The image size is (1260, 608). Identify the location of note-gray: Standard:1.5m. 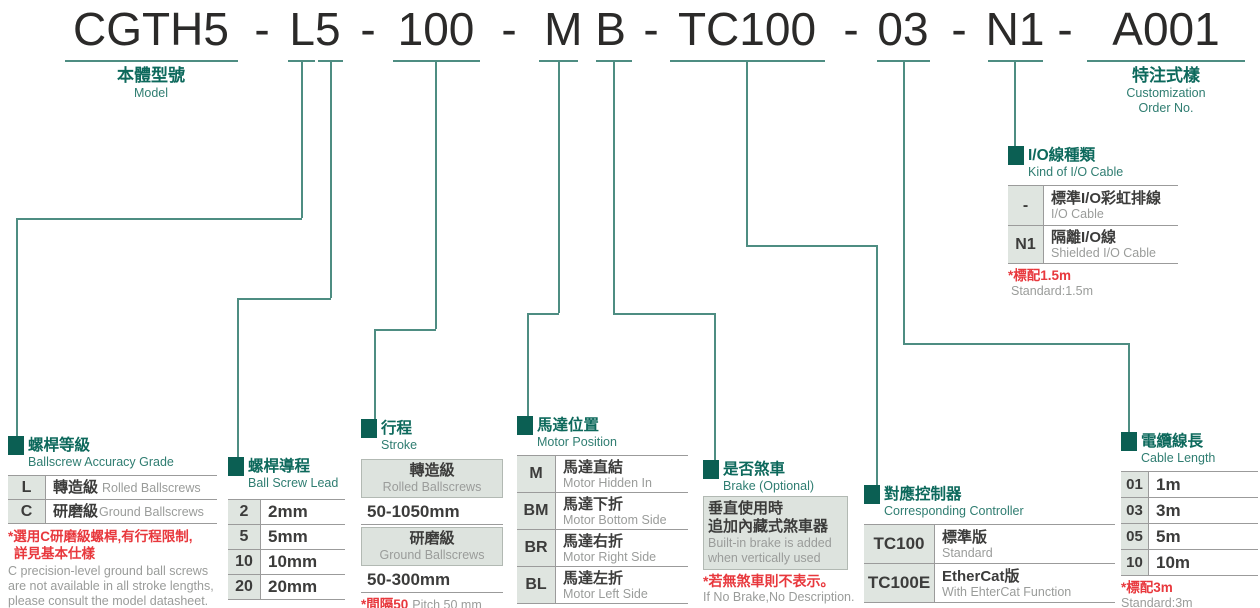
(1052, 291).